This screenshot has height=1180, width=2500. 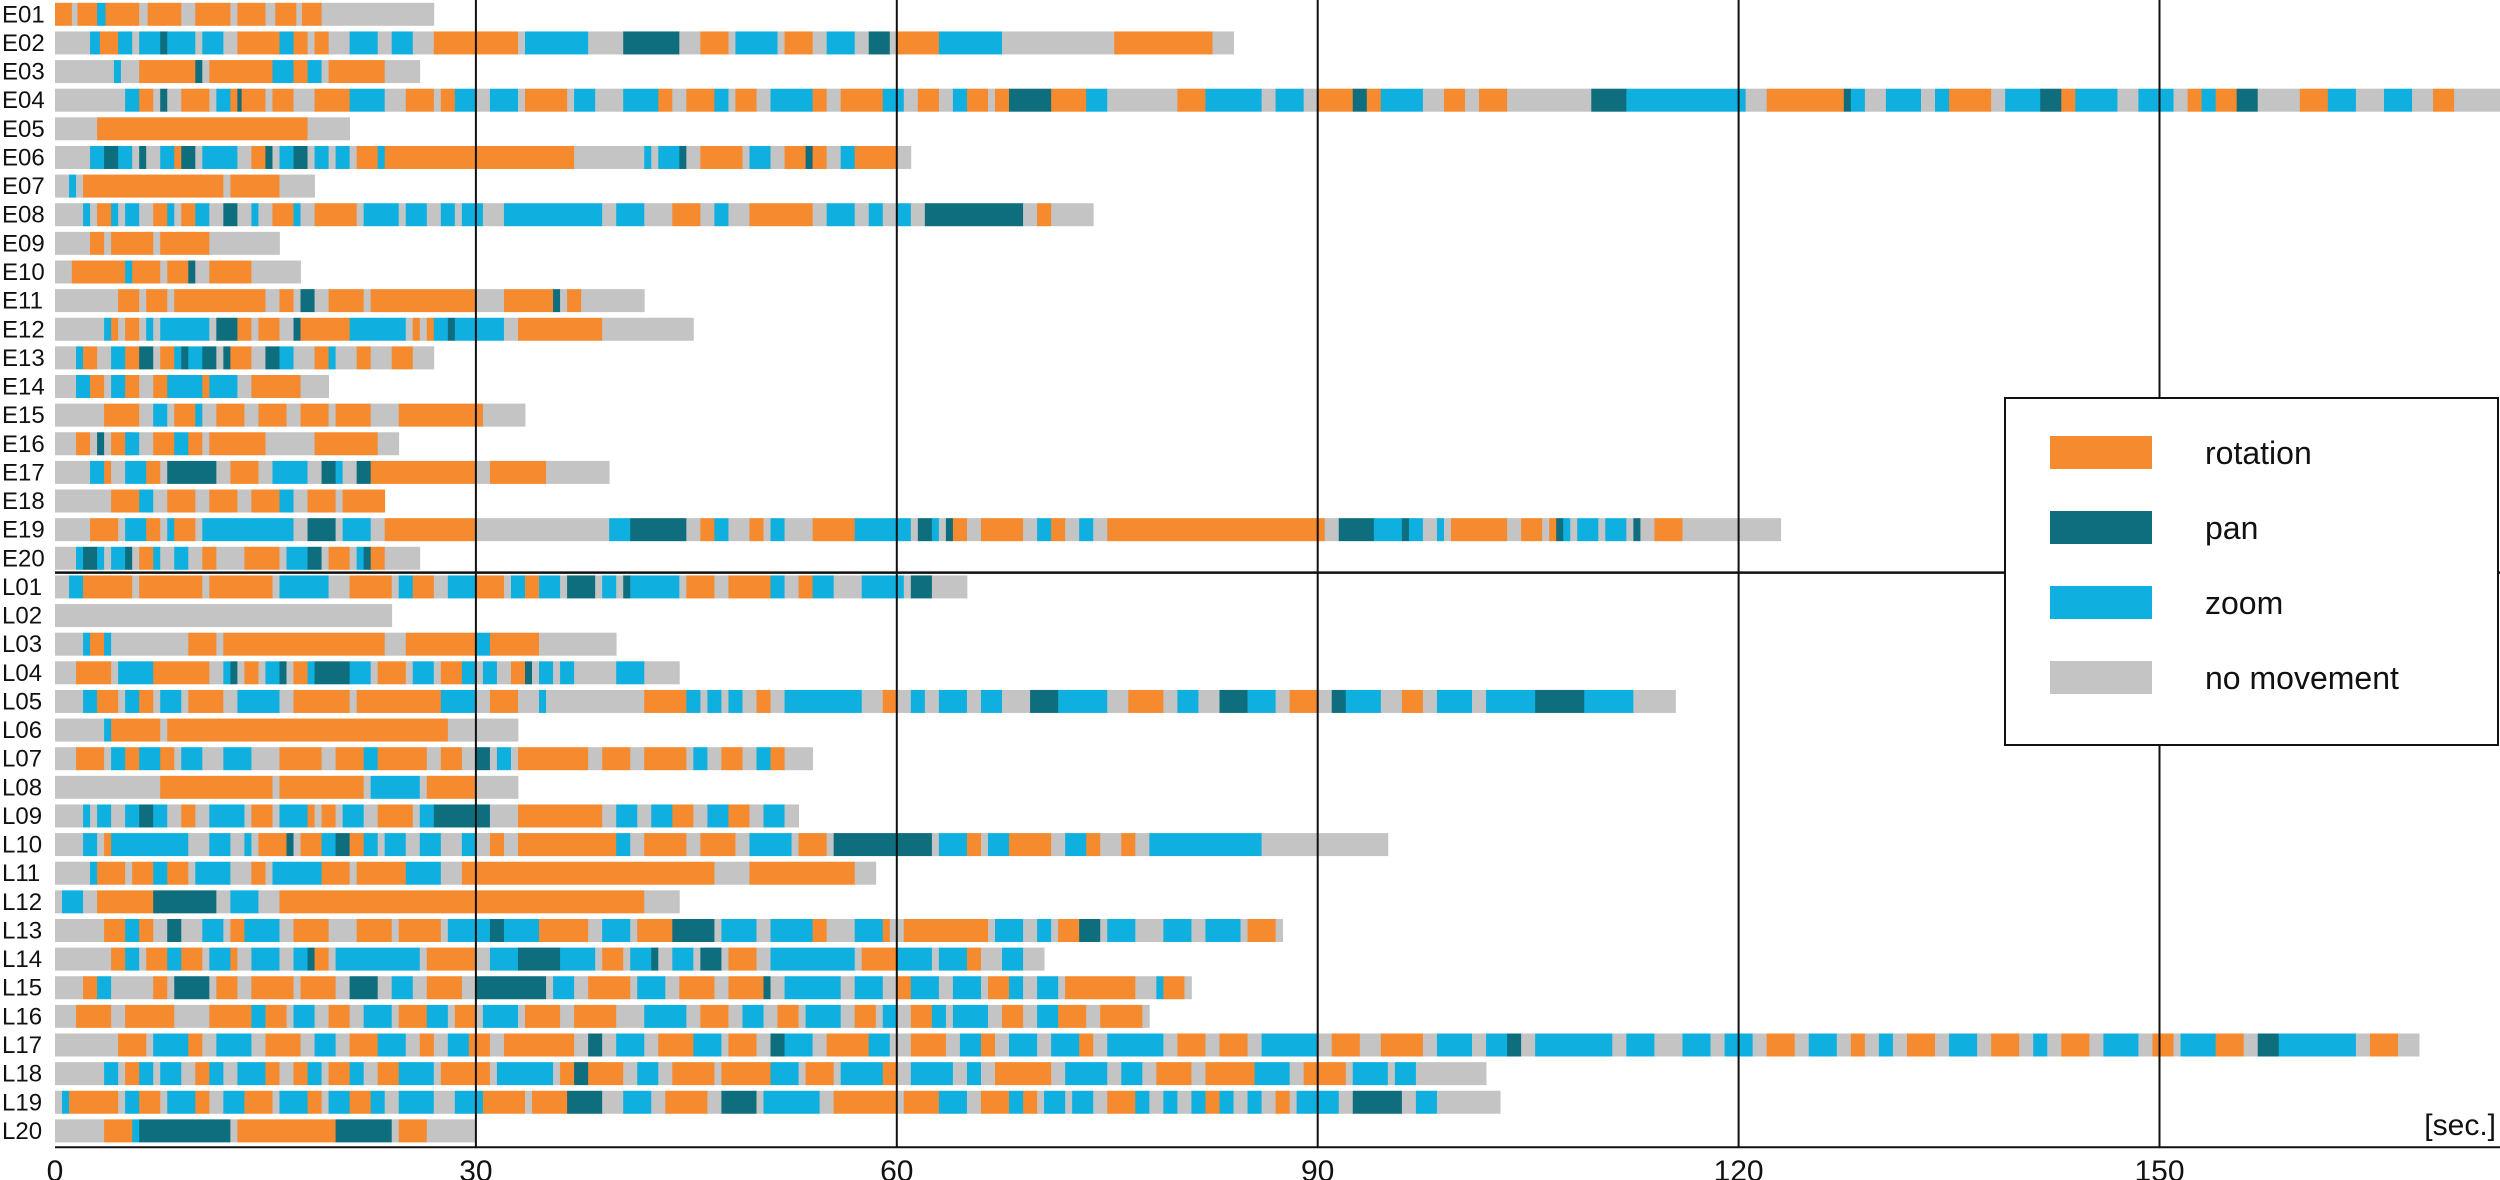 I want to click on row-E04, so click(x=1277, y=100).